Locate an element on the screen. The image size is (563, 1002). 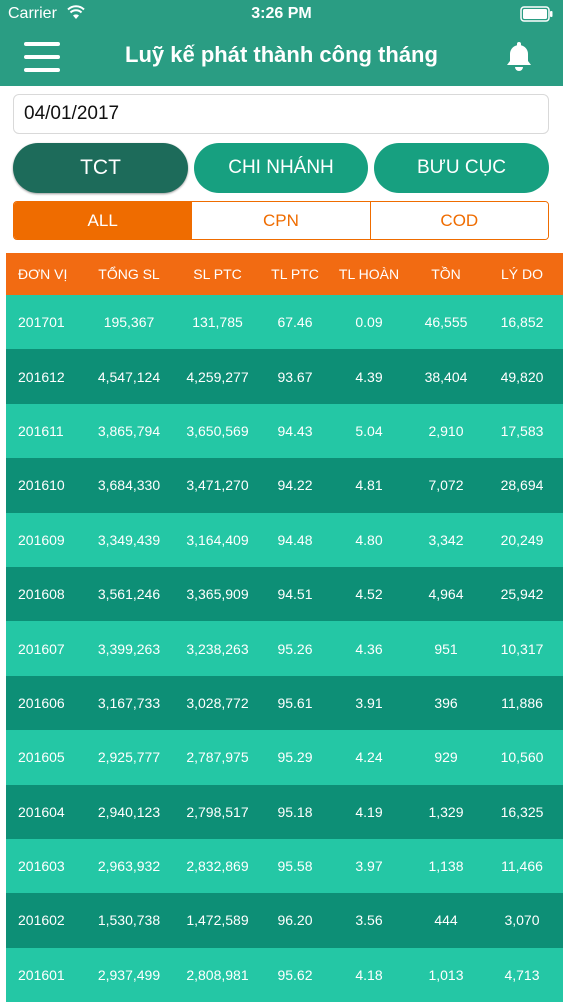
table-cell: 2,940,123 is located at coordinates (129, 811).